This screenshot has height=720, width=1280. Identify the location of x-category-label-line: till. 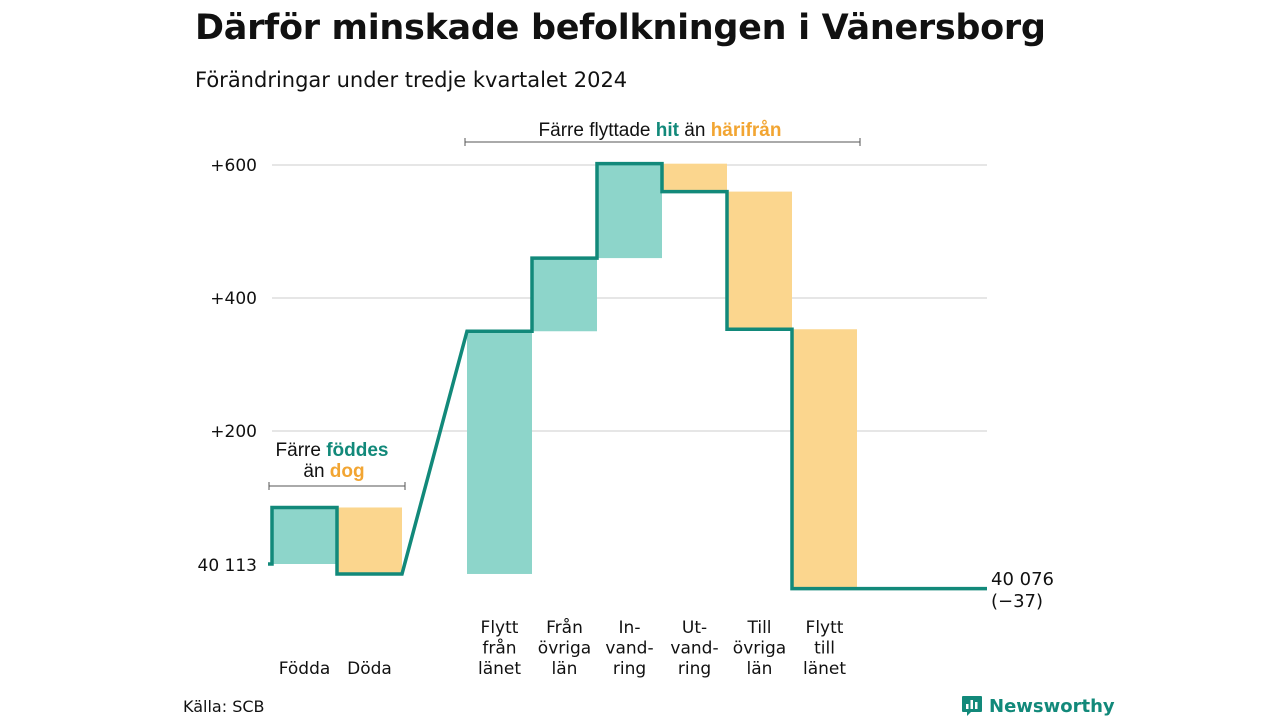
(824, 649).